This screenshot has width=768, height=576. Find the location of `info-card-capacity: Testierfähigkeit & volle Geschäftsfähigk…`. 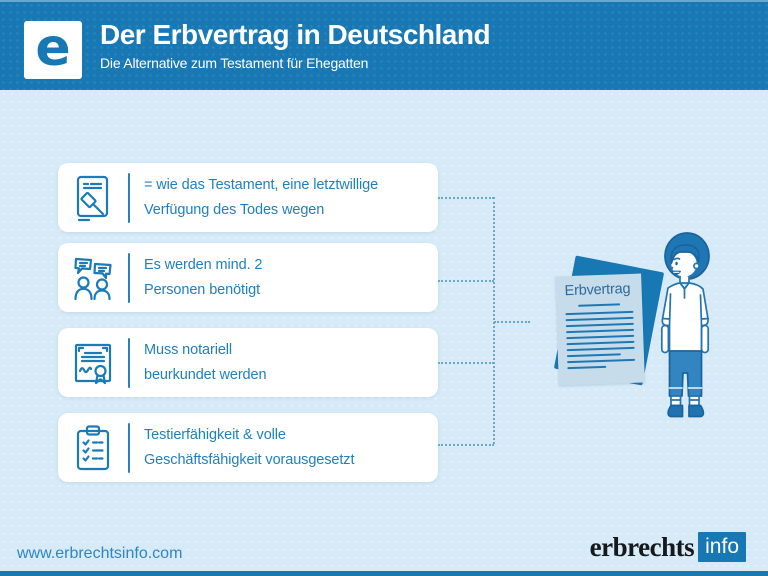

info-card-capacity: Testierfähigkeit & volle Geschäftsfähigk… is located at coordinates (248, 447).